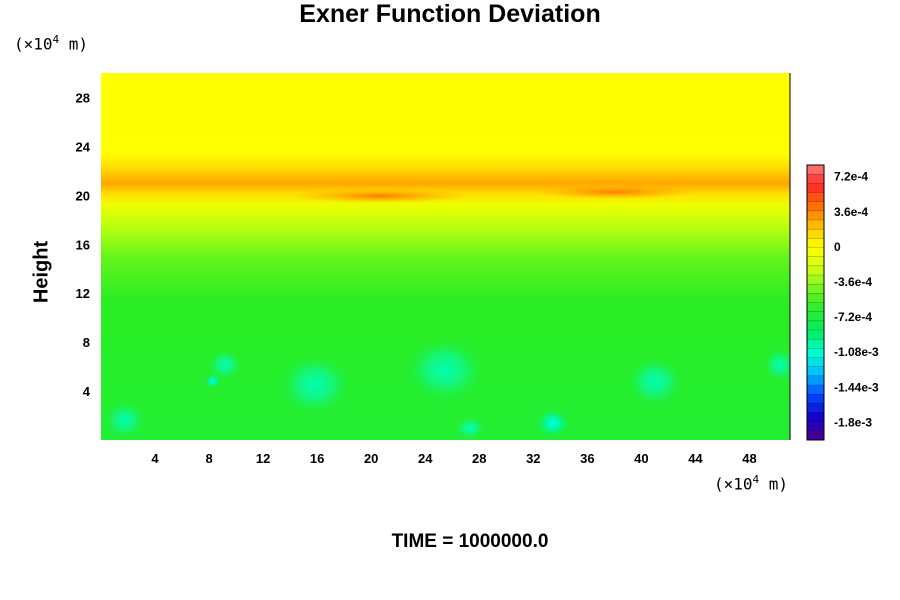 Image resolution: width=900 pixels, height=600 pixels. What do you see at coordinates (615, 192) in the screenshot?
I see `band-max-east` at bounding box center [615, 192].